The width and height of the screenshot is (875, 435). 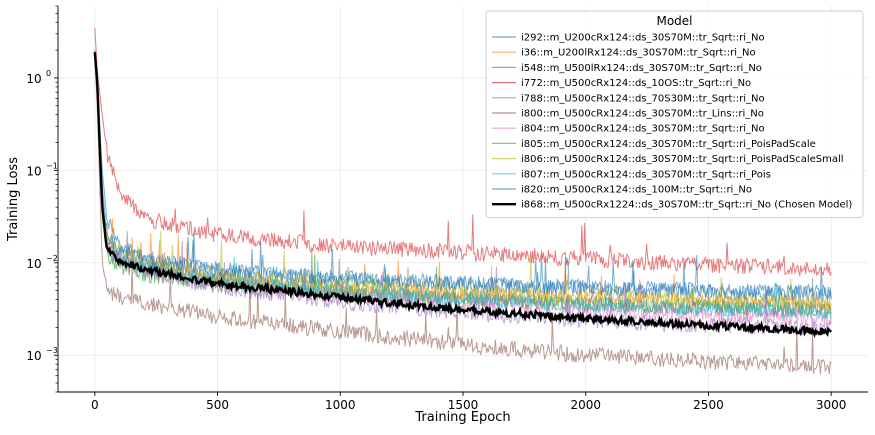 What do you see at coordinates (48, 73) in the screenshot?
I see `y-tick-exponent: 0` at bounding box center [48, 73].